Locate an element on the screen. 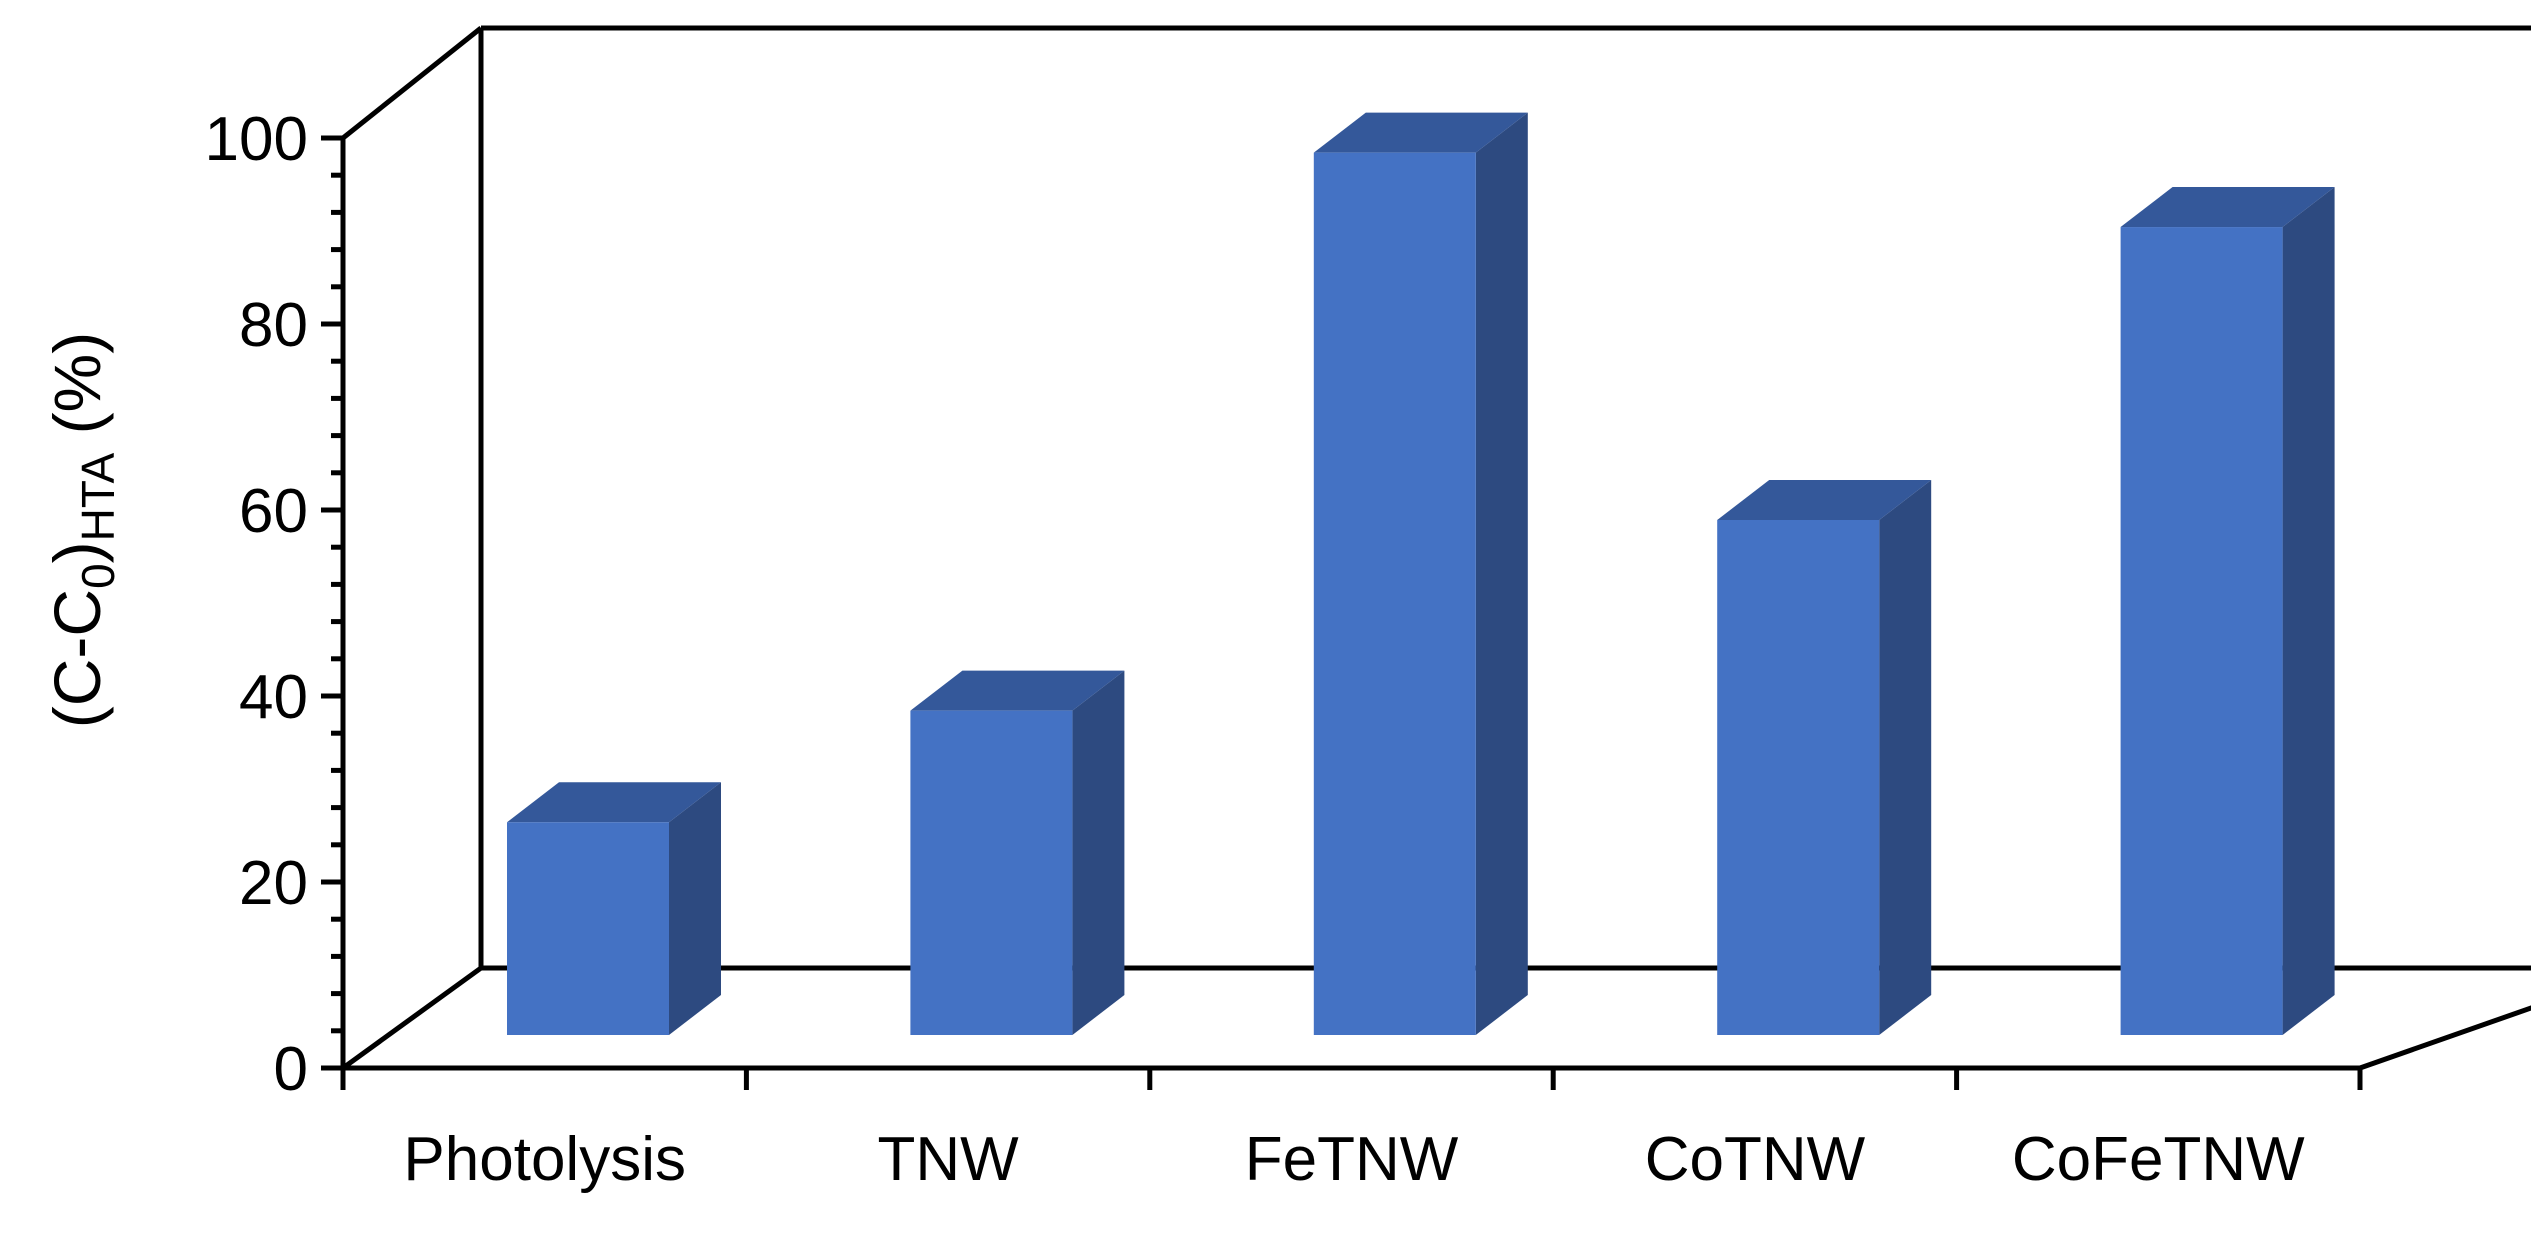  y-tick-label: 40 is located at coordinates (273, 697).